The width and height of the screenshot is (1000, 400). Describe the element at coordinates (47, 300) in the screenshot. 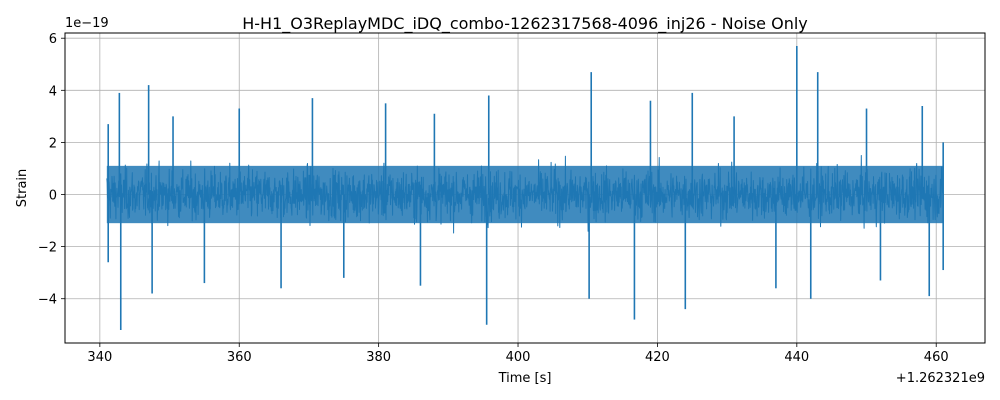

I see `y-tick-label: −4` at that location.